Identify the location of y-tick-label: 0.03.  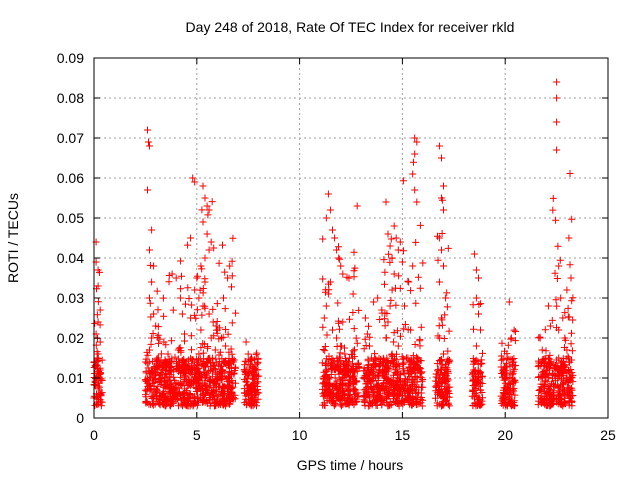
(70, 298).